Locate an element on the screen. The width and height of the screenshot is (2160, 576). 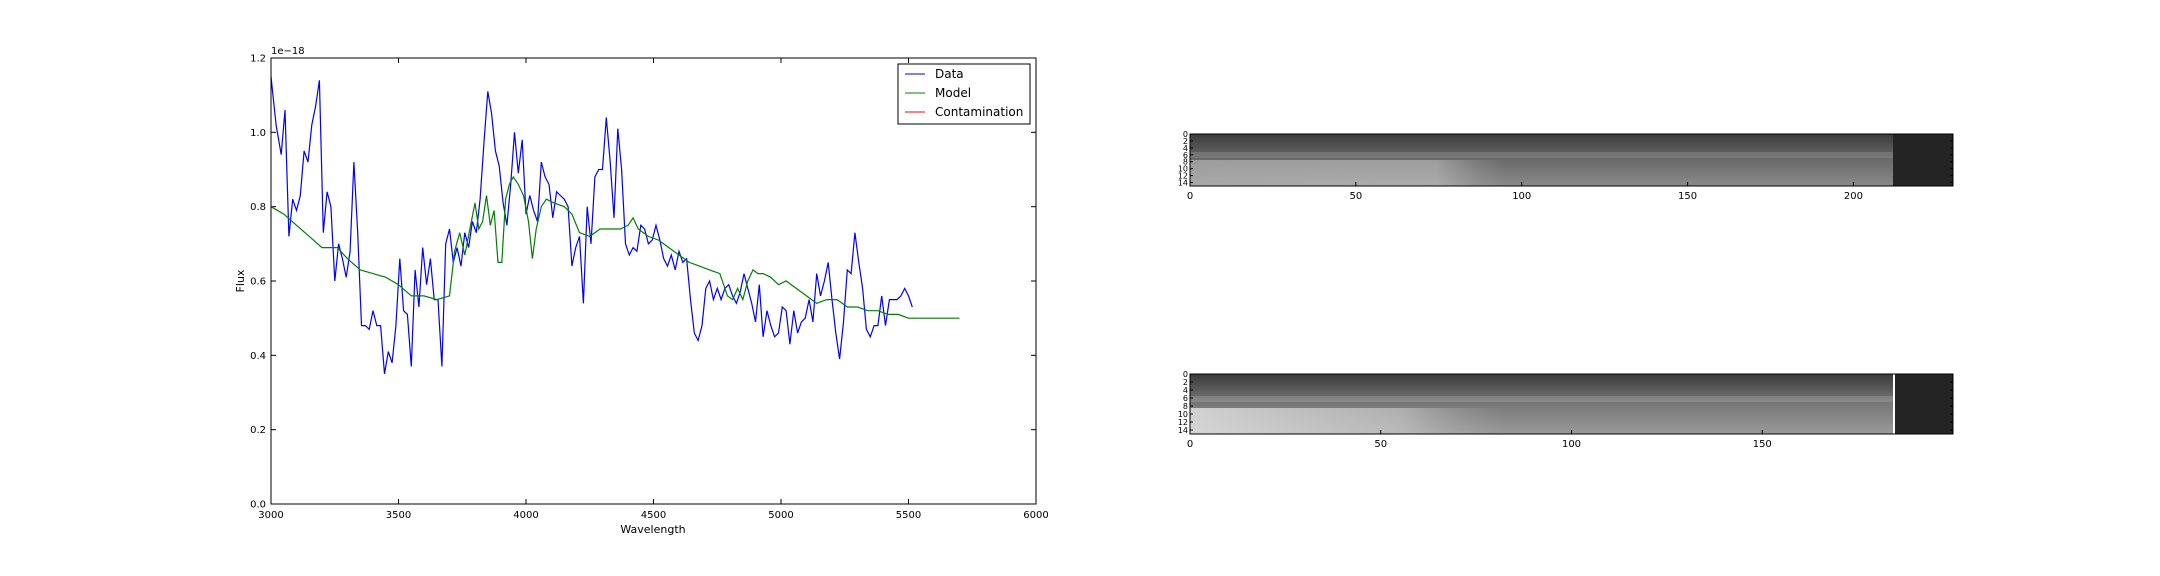
upper-image-frame is located at coordinates (1571, 160).